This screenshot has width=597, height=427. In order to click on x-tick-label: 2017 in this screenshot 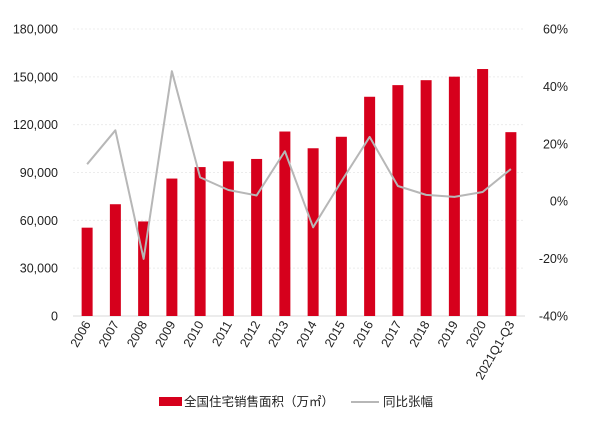, I will do `click(391, 333)`.